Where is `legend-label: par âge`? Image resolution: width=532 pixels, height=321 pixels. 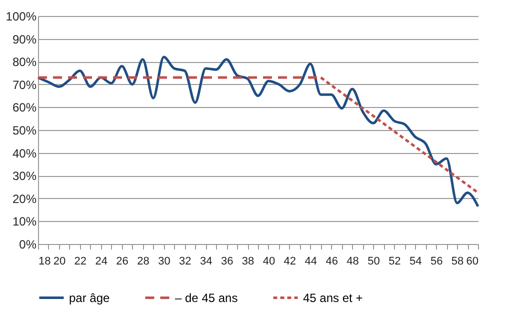
legend-label: par âge is located at coordinates (89, 297).